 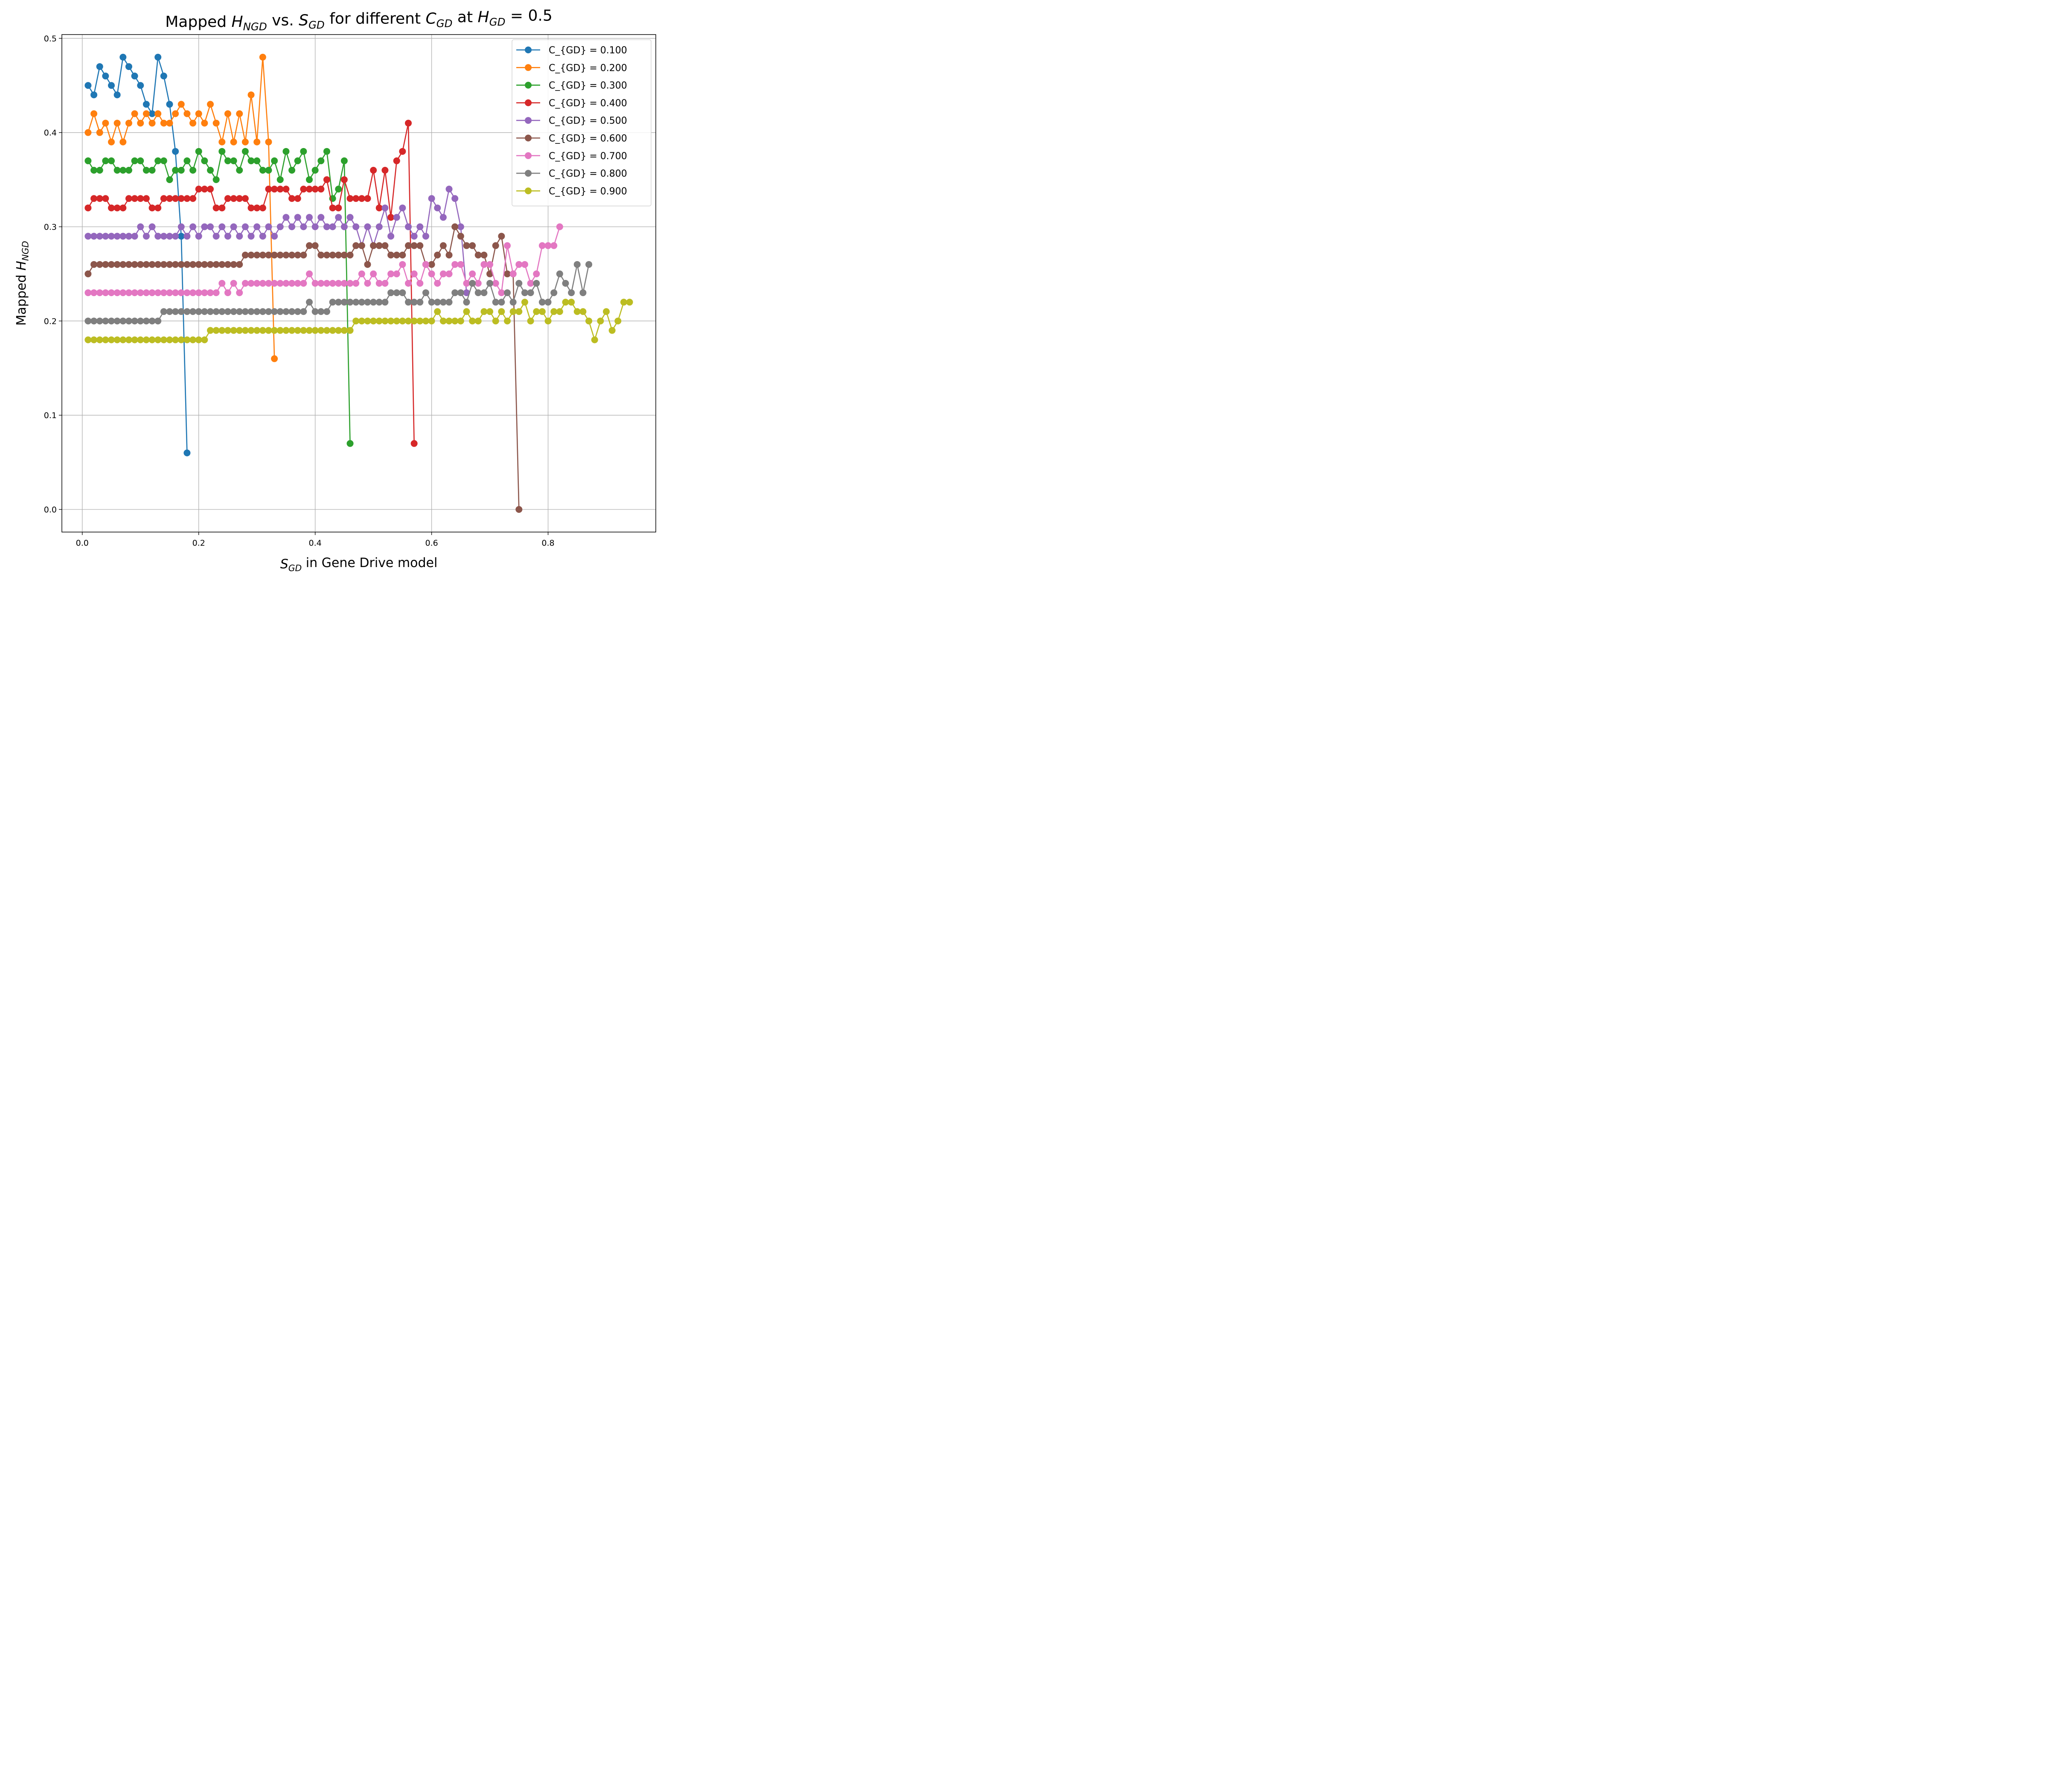 I want to click on legend-box, so click(x=582, y=123).